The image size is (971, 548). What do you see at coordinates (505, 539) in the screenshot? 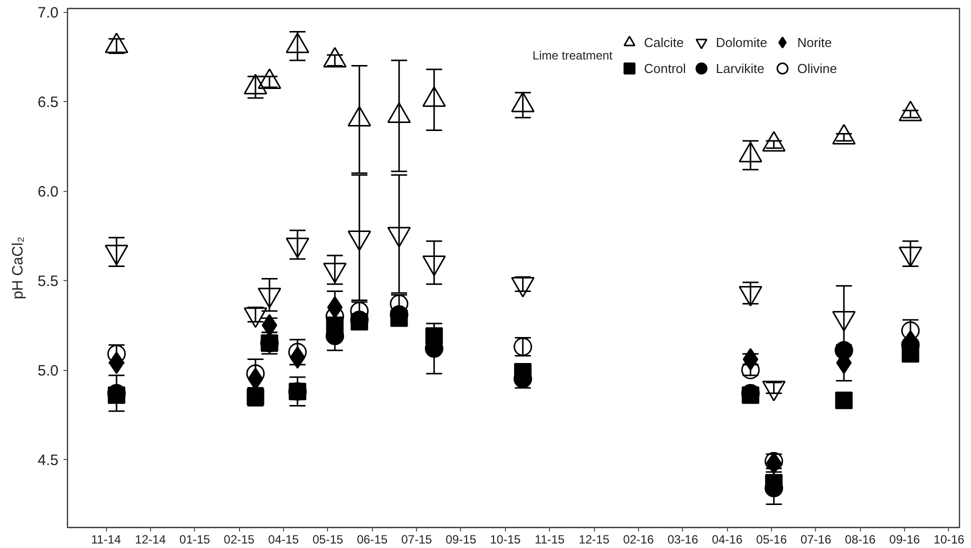
I see `x-tick-label: 10-15` at bounding box center [505, 539].